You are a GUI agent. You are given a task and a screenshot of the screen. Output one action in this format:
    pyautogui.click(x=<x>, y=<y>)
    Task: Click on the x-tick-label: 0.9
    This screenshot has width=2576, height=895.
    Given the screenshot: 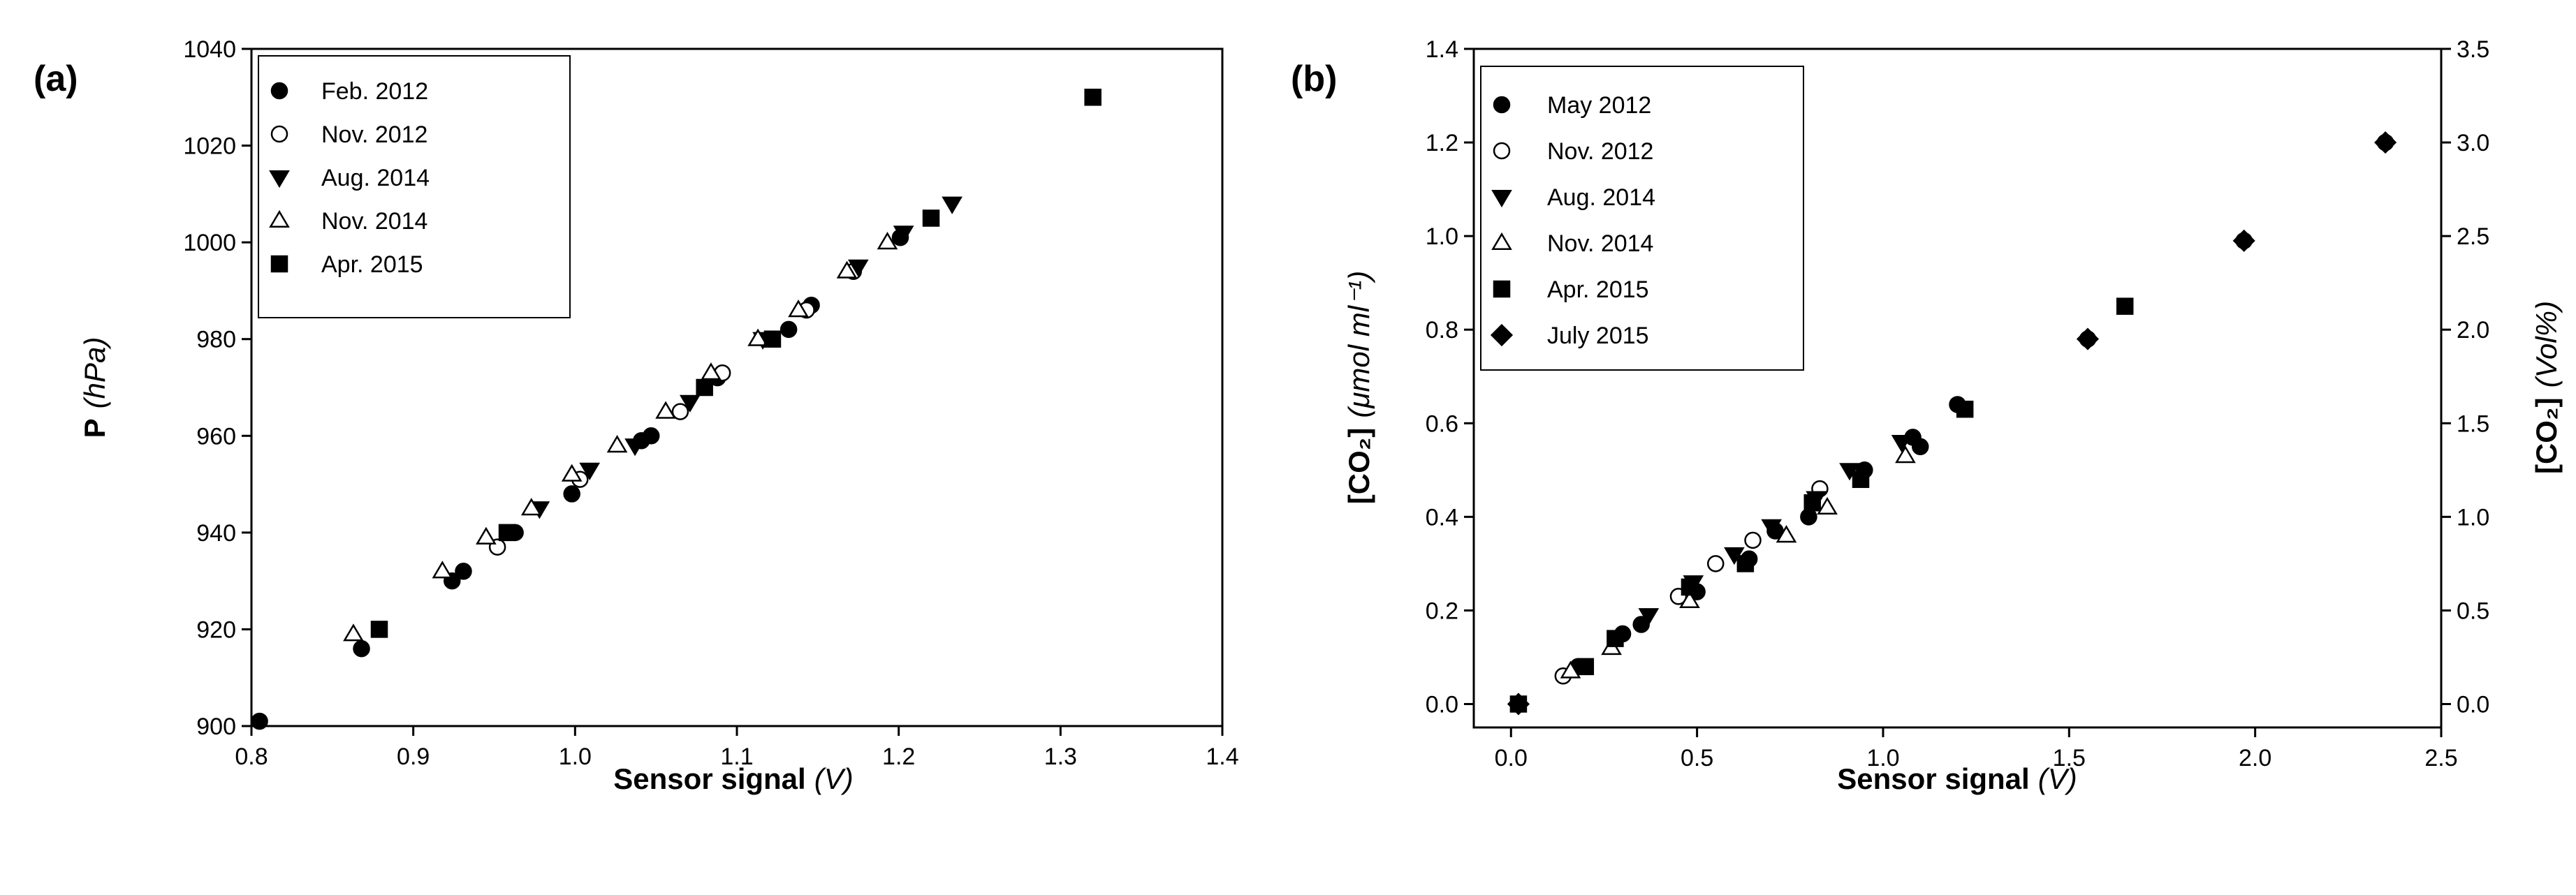 What is the action you would take?
    pyautogui.click(x=413, y=757)
    